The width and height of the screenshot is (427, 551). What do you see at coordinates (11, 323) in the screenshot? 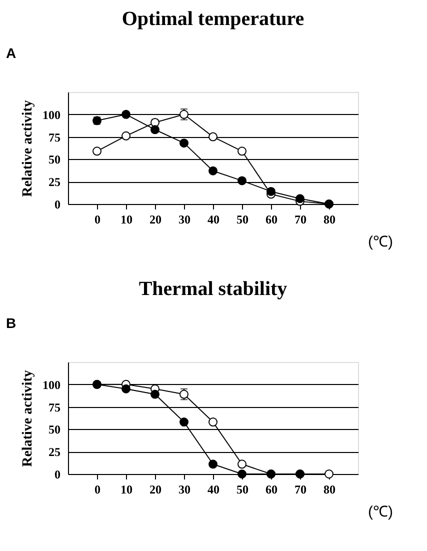
I see `text: B` at bounding box center [11, 323].